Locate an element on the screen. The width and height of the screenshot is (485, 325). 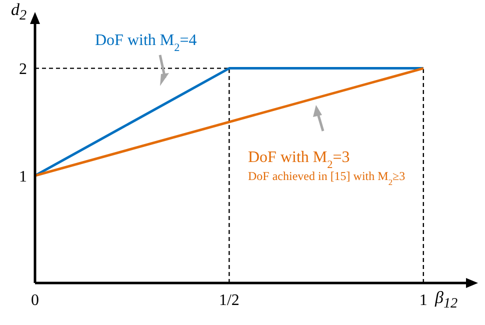
x-tick-label: 0 is located at coordinates (35, 300).